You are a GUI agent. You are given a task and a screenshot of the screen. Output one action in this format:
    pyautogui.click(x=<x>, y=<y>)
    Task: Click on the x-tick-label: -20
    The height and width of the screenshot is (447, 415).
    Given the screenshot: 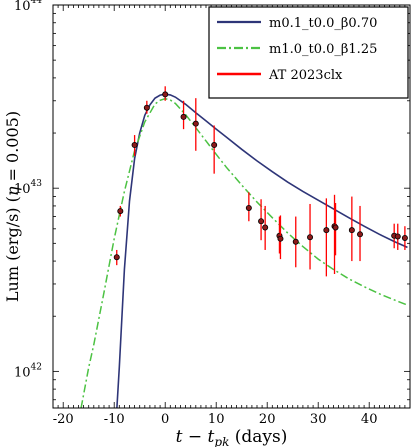 What is the action you would take?
    pyautogui.click(x=63, y=419)
    